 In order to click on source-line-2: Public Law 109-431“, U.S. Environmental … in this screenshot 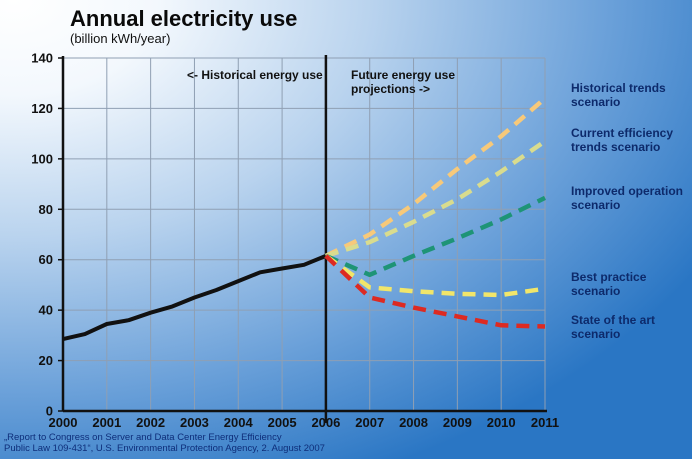, I will do `click(164, 448)`.